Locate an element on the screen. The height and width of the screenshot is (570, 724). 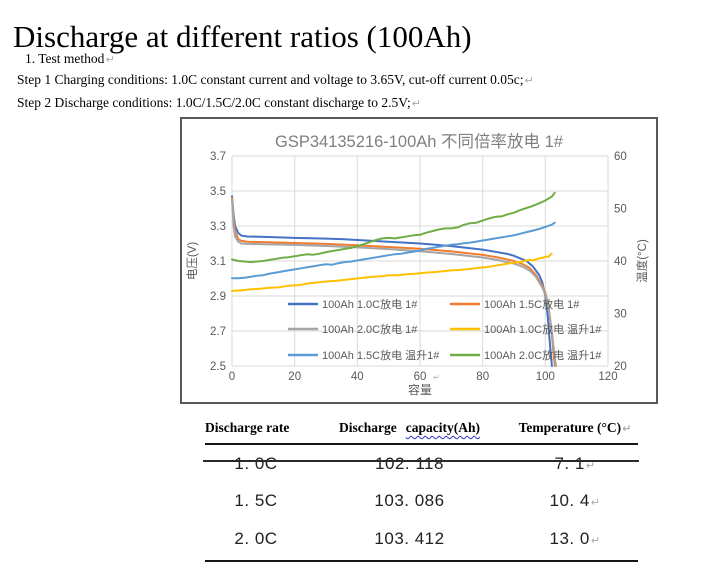
legend-item-5: 100Ah 2.0C放电 温升1# is located at coordinates (526, 355).